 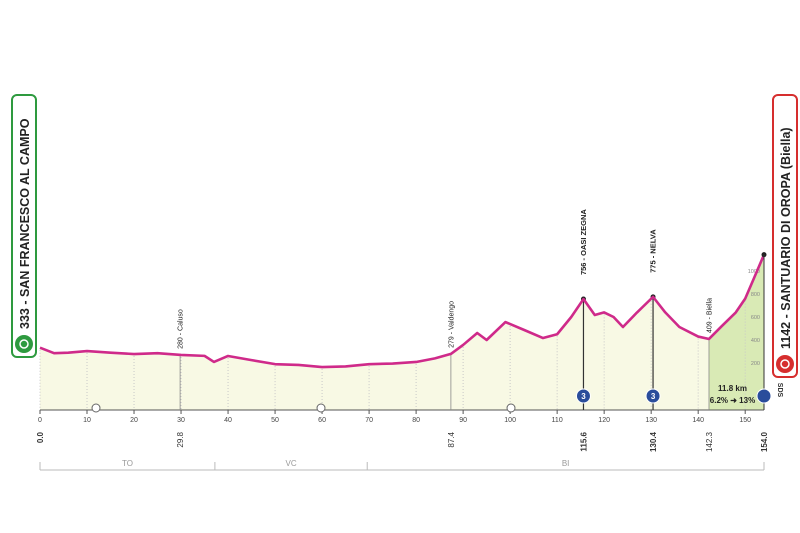 I want to click on start-label: 333 - SAN FRANCESCO AL CAMPO, so click(x=25, y=223).